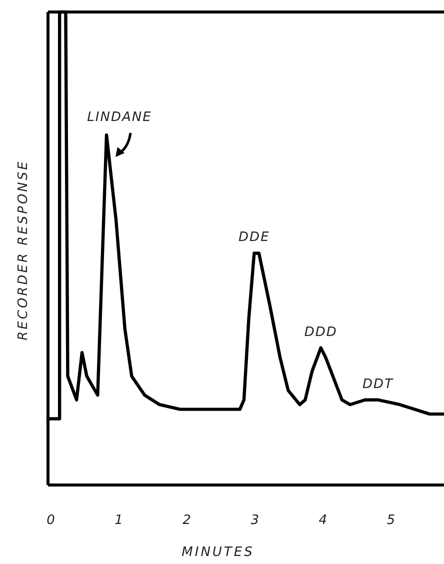  What do you see at coordinates (378, 384) in the screenshot?
I see `annotation: DDT` at bounding box center [378, 384].